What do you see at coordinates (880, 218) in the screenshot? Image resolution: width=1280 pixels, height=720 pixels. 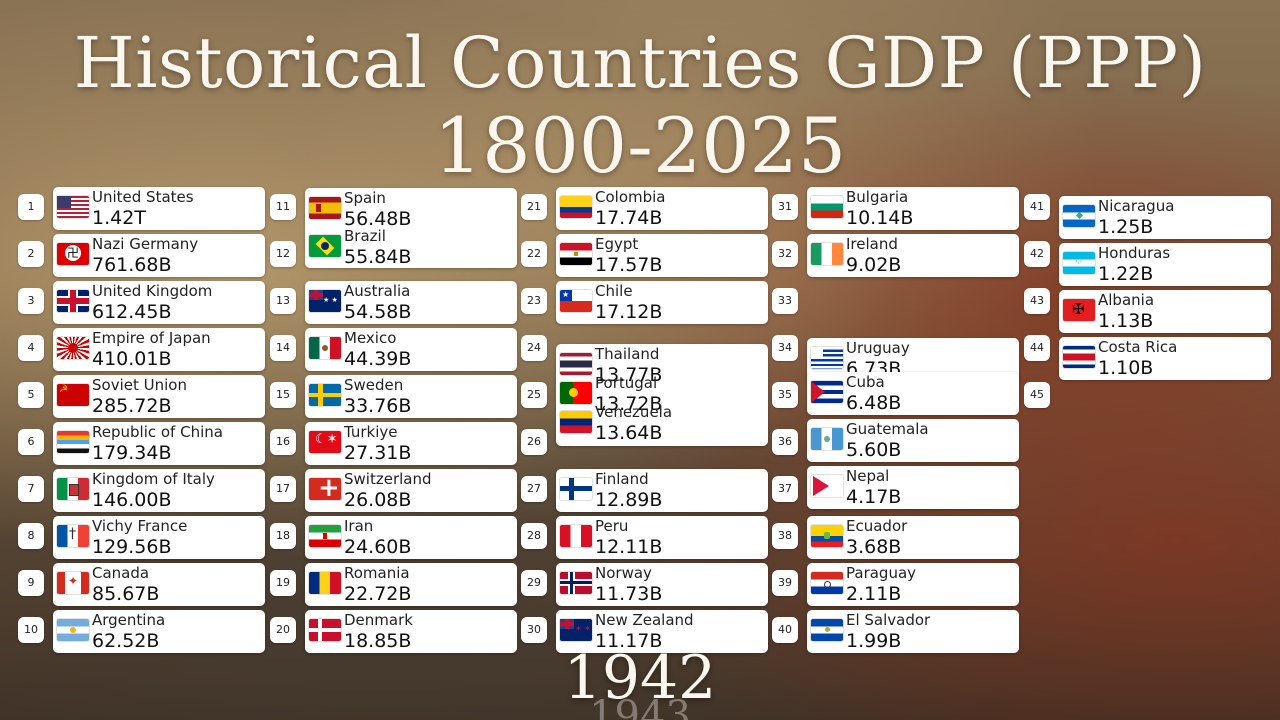 I see `gdp-value: 10.14B` at bounding box center [880, 218].